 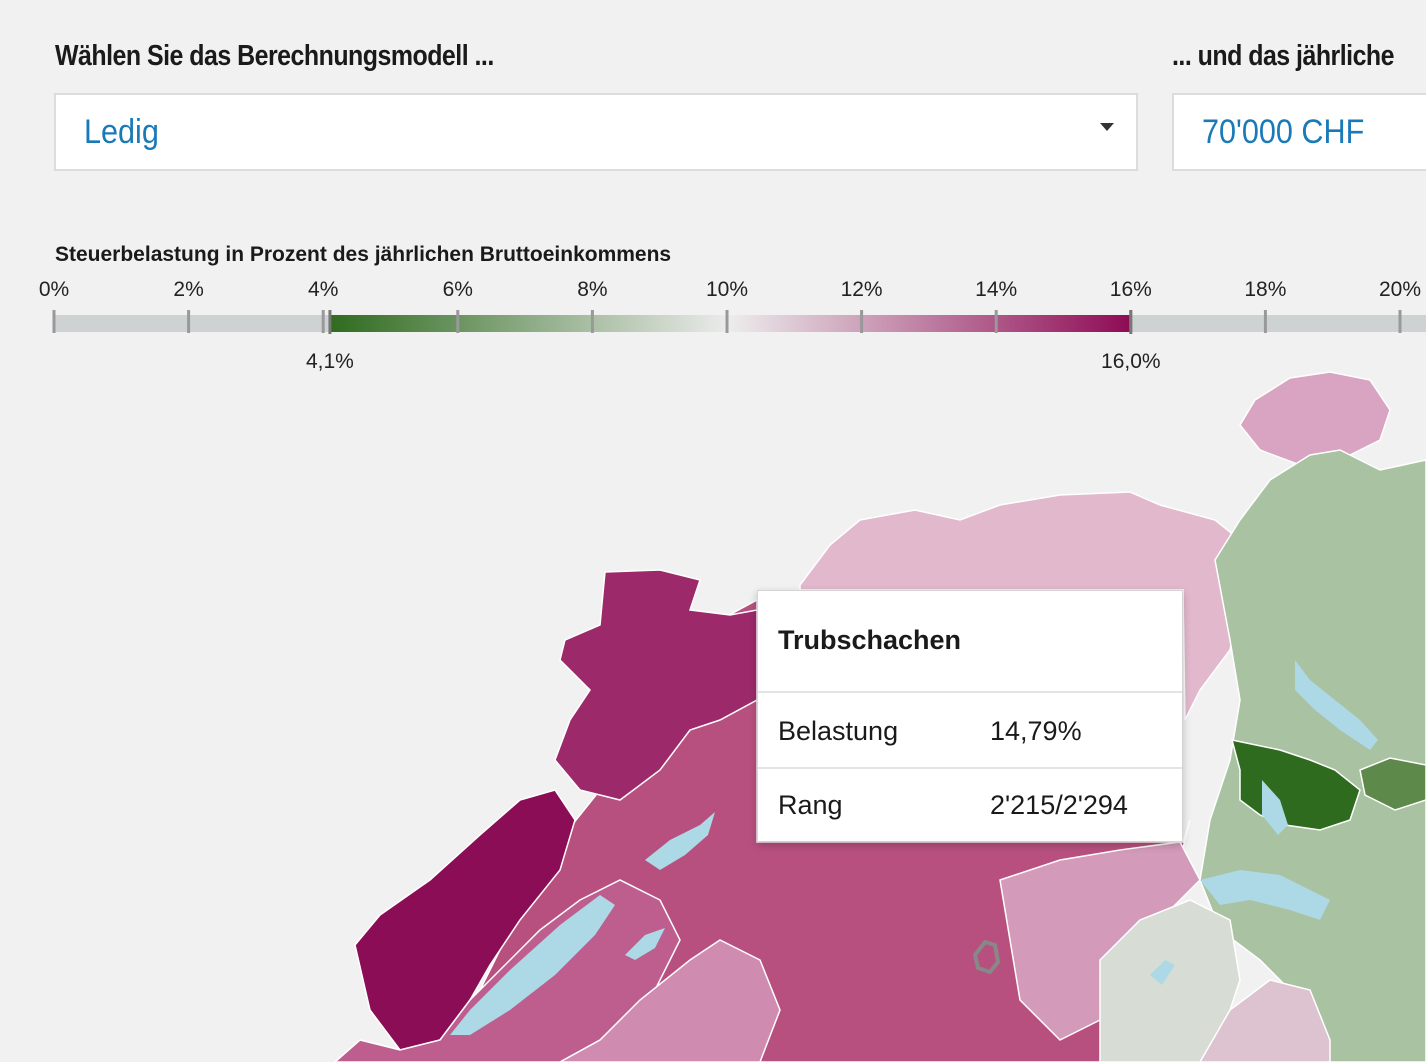 I want to click on region-basel, so click(x=1315, y=418).